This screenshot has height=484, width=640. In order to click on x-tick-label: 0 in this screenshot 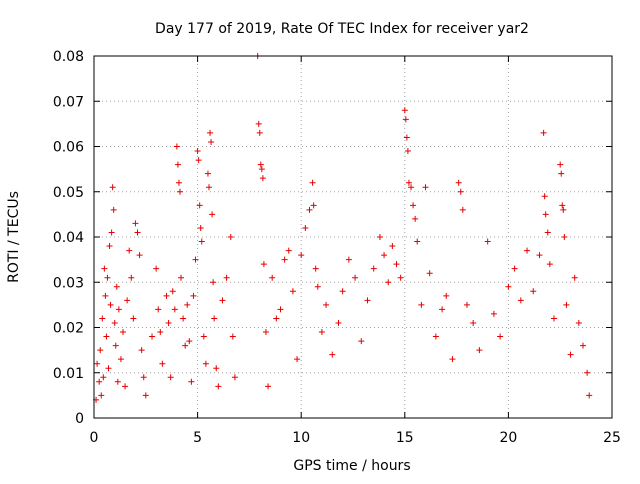, I will do `click(94, 438)`.